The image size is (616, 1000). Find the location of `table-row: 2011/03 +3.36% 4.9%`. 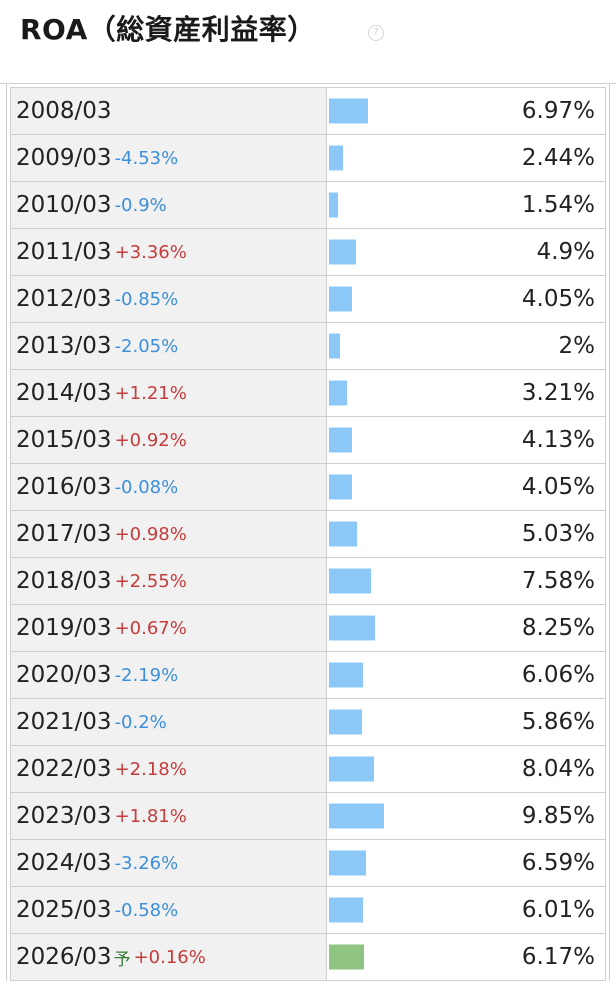

table-row: 2011/03 +3.36% 4.9% is located at coordinates (308, 252).